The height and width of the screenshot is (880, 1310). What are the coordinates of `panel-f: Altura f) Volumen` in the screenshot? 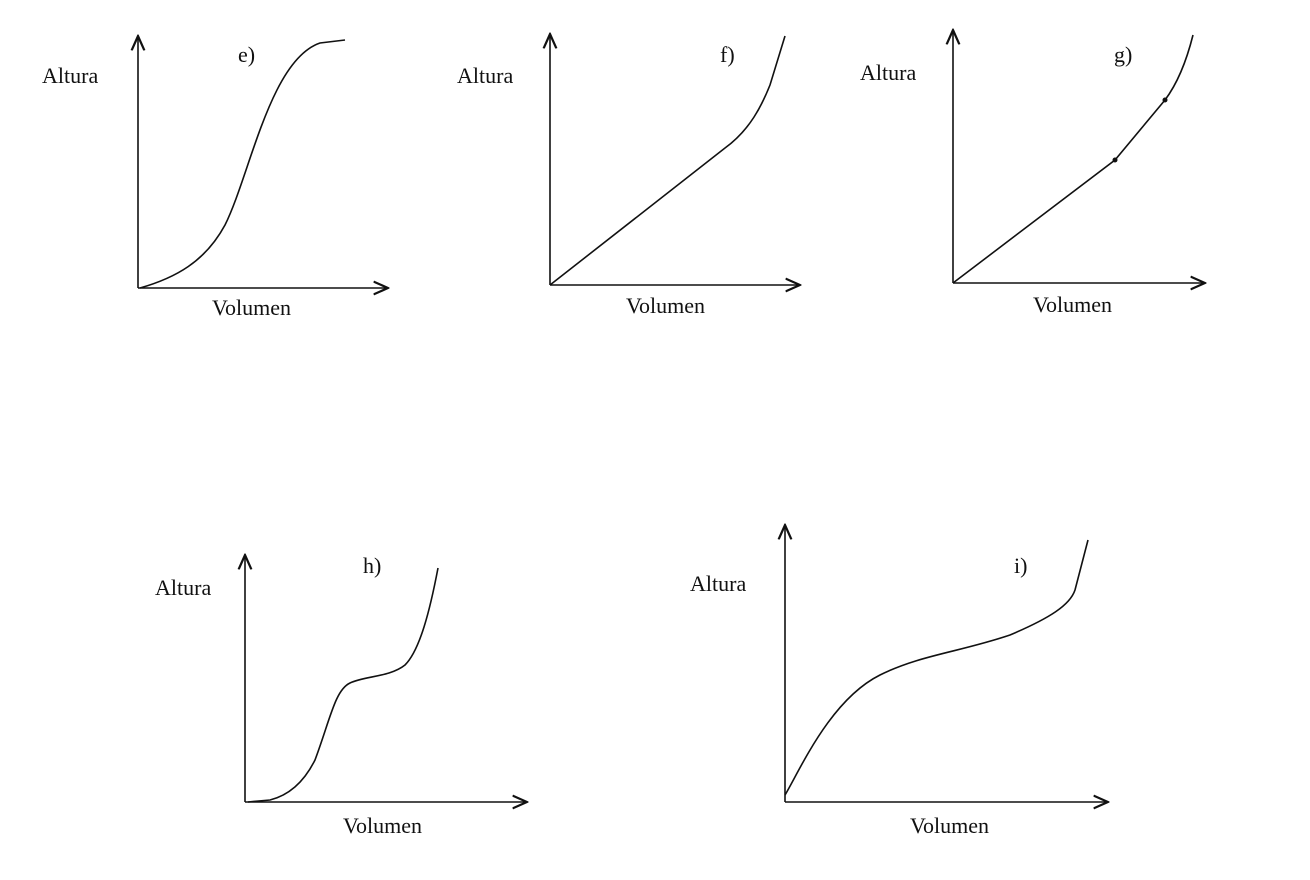 It's located at (628, 176).